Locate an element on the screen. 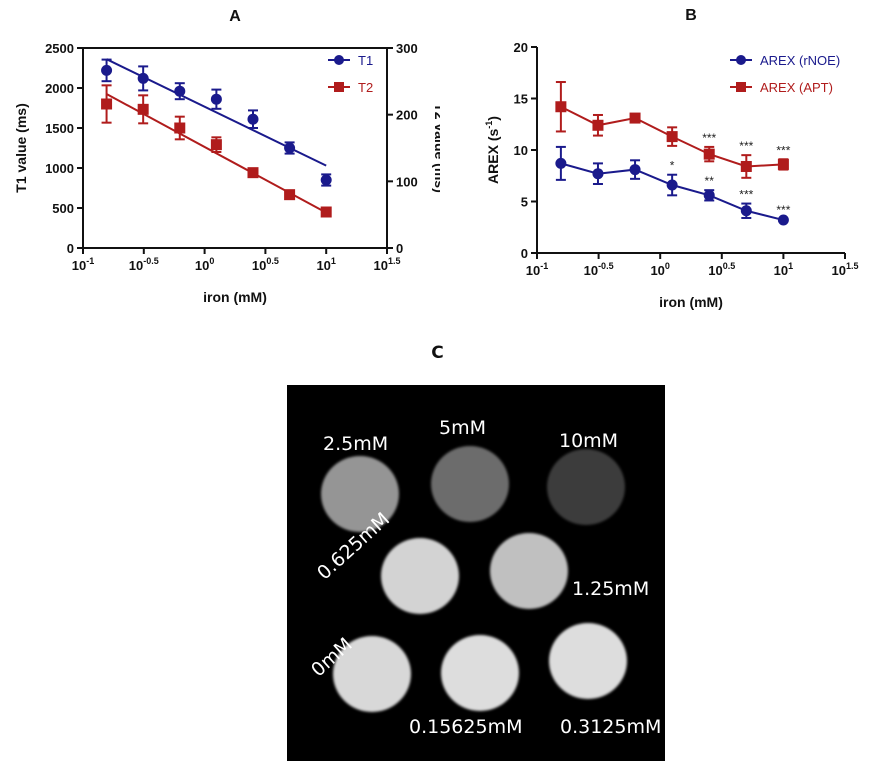 The width and height of the screenshot is (875, 767). vial-10mm is located at coordinates (586, 487).